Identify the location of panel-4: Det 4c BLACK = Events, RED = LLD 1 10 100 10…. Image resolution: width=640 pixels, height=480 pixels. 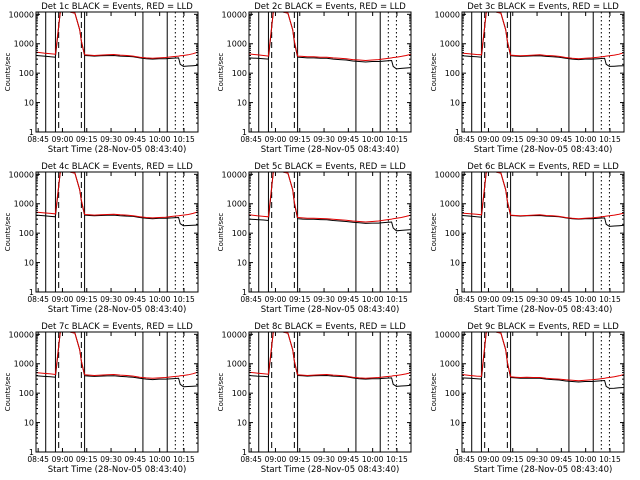
(101, 238).